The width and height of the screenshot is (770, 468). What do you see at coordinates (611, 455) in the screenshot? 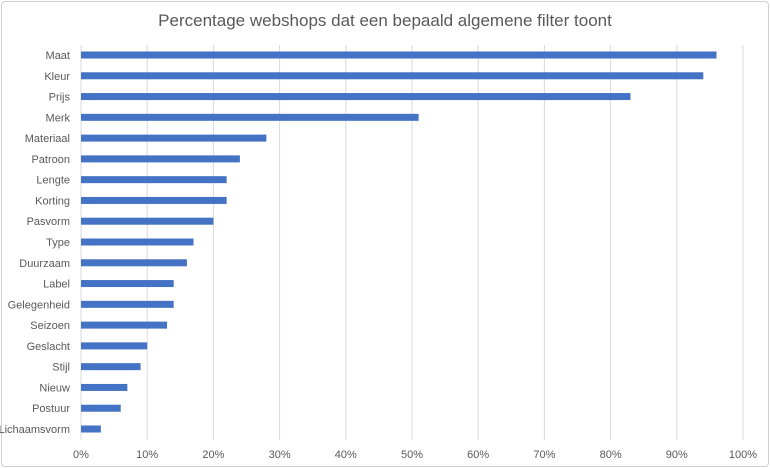
I see `x-tick-label: 80%` at bounding box center [611, 455].